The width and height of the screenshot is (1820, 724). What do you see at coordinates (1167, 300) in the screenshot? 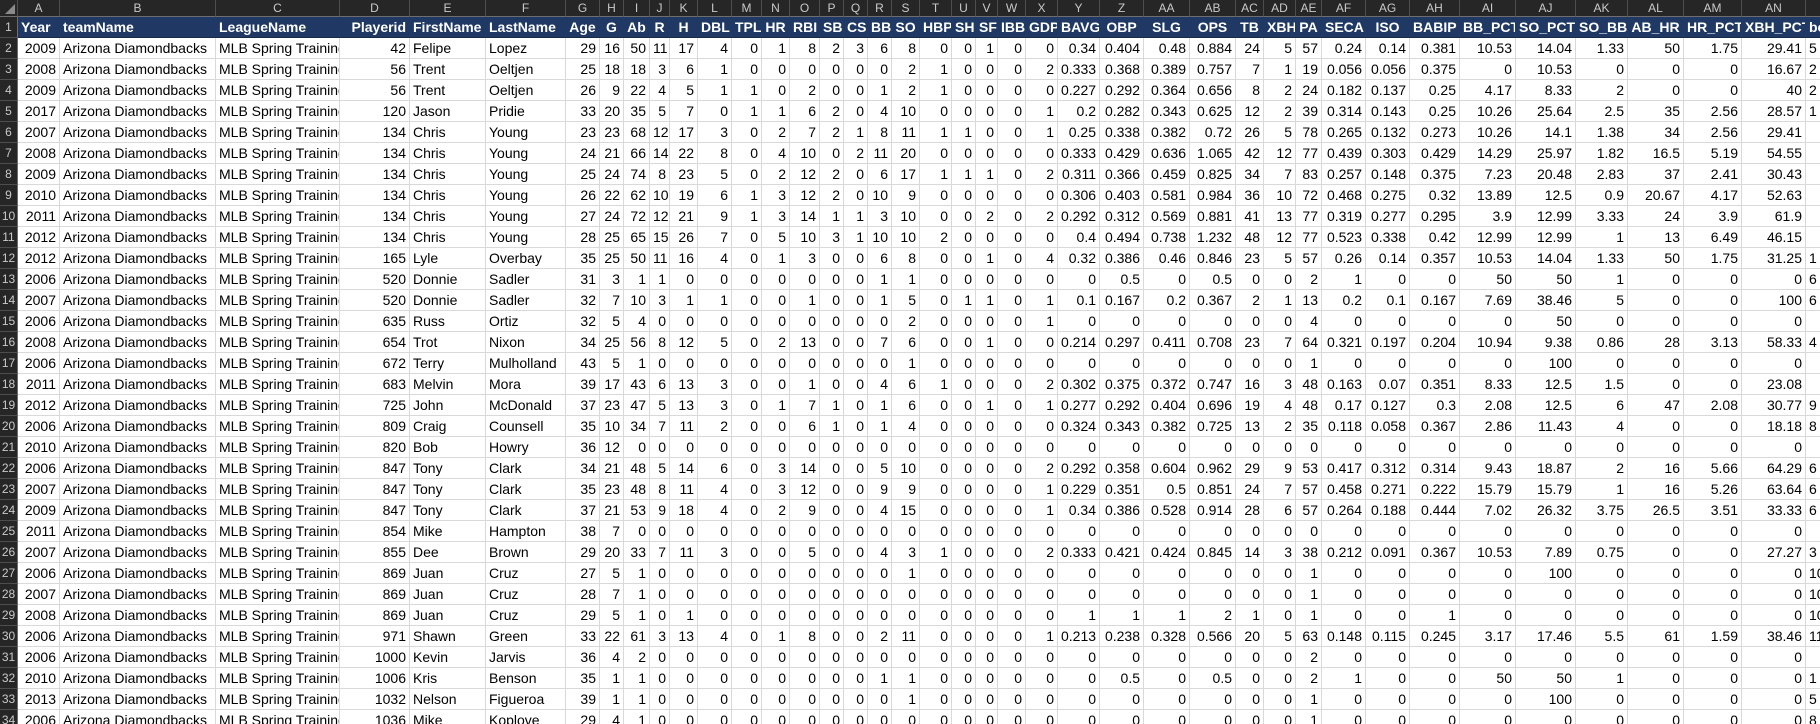
I see `cell: 0.2` at bounding box center [1167, 300].